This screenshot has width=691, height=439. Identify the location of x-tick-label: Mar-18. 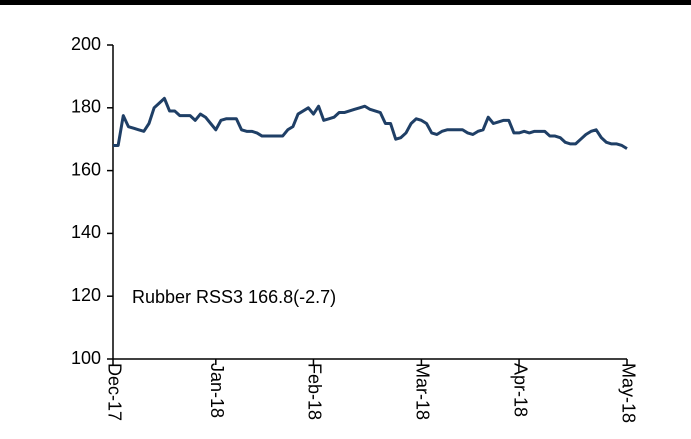
(423, 391).